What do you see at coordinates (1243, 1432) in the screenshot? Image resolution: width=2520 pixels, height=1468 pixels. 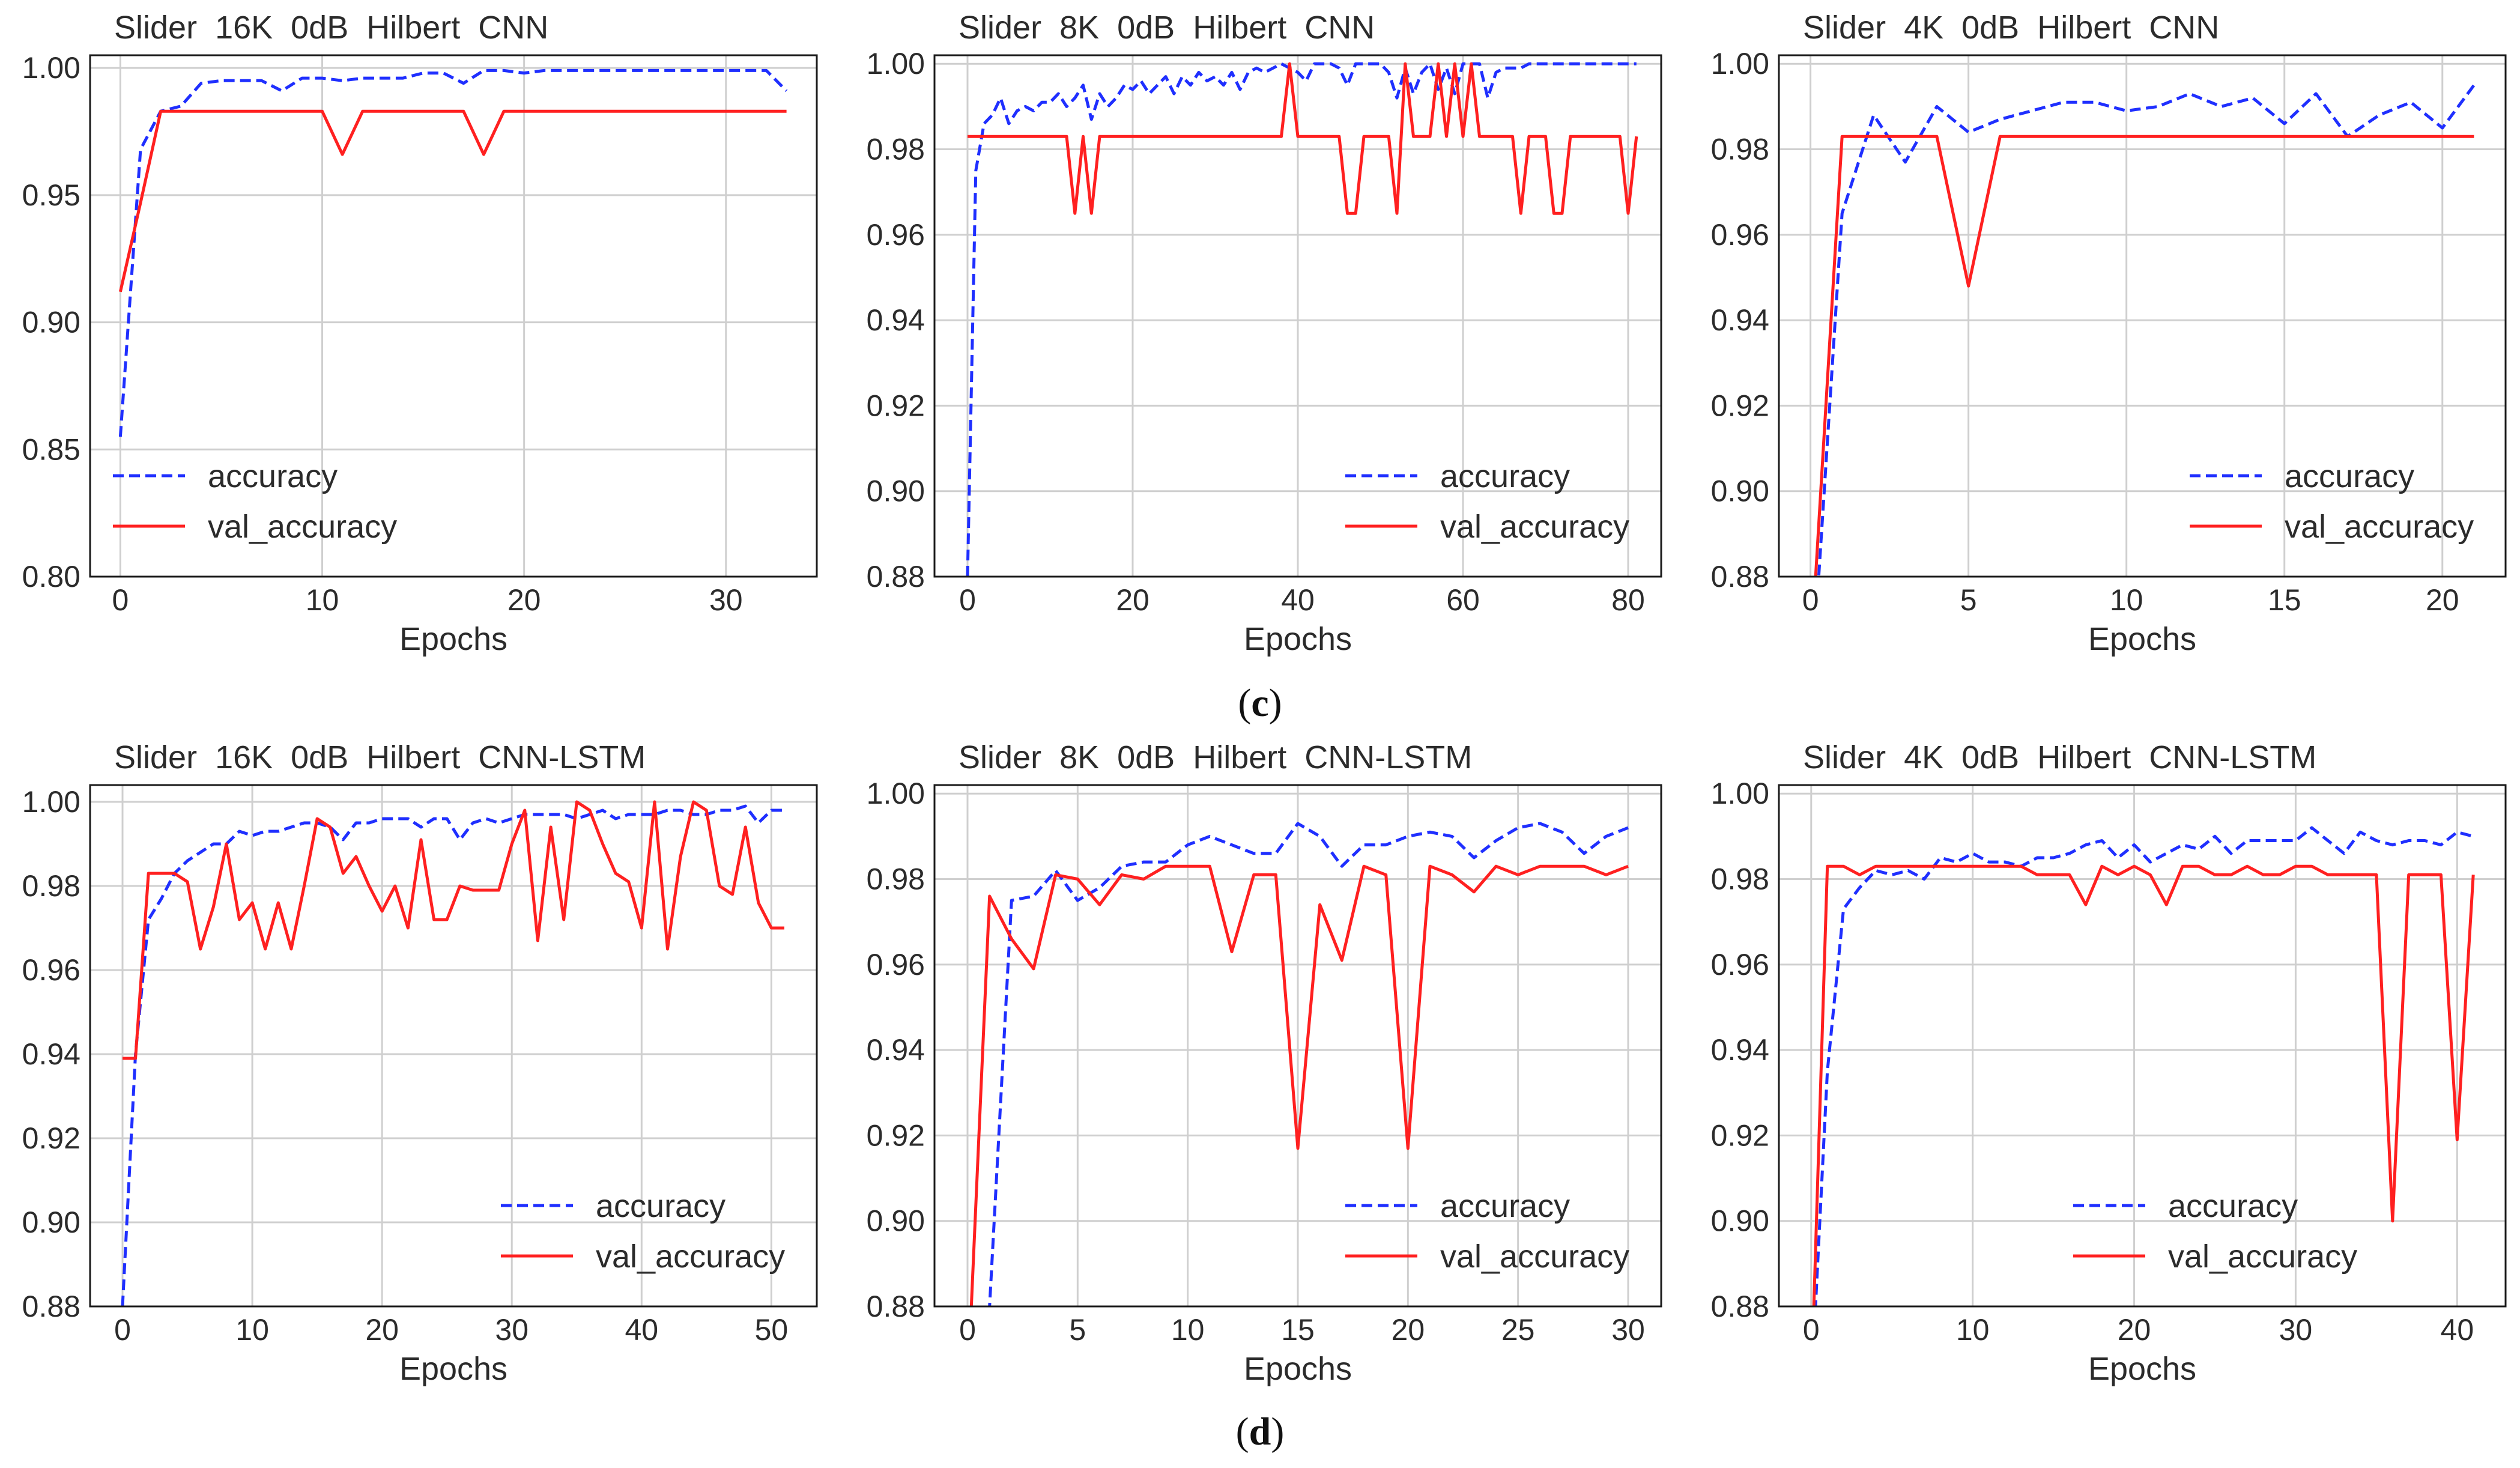 I see `caption-d-open: (` at bounding box center [1243, 1432].